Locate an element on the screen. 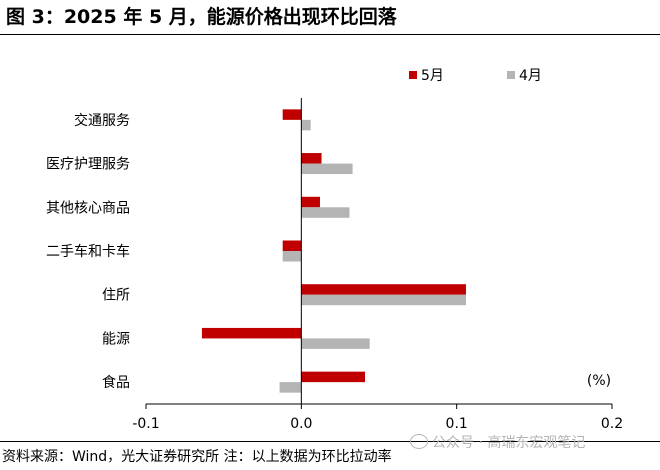  category-label: 二手车和卡车 is located at coordinates (88, 251).